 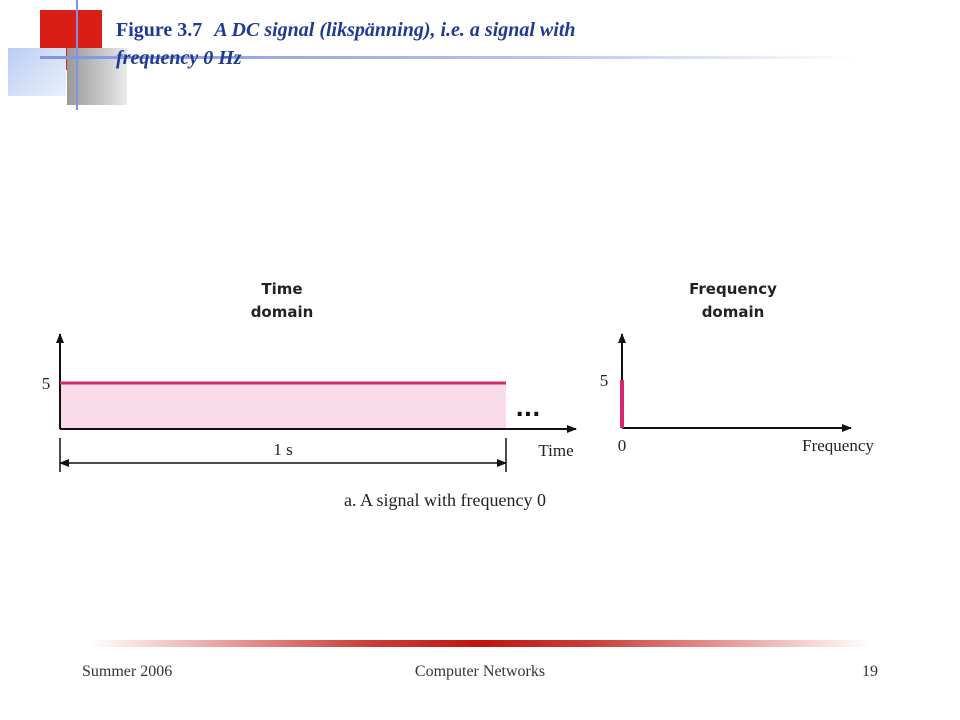 I want to click on time-domain-x-label: Time, so click(x=555, y=450).